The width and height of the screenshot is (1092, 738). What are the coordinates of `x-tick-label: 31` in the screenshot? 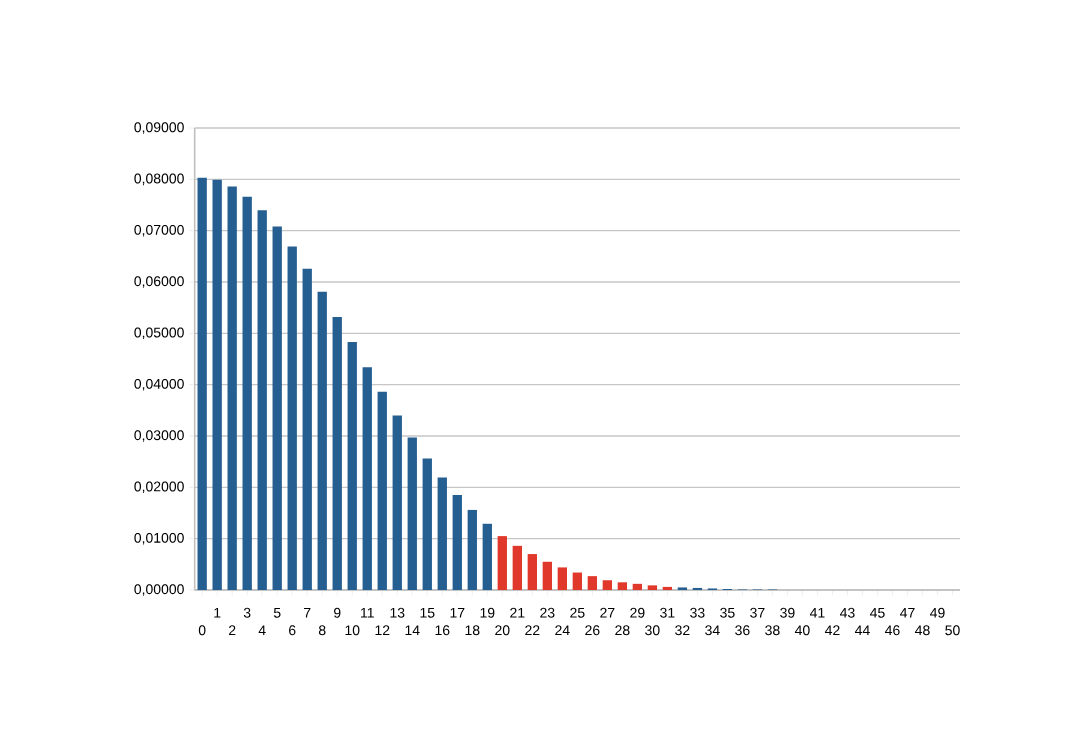 It's located at (667, 612).